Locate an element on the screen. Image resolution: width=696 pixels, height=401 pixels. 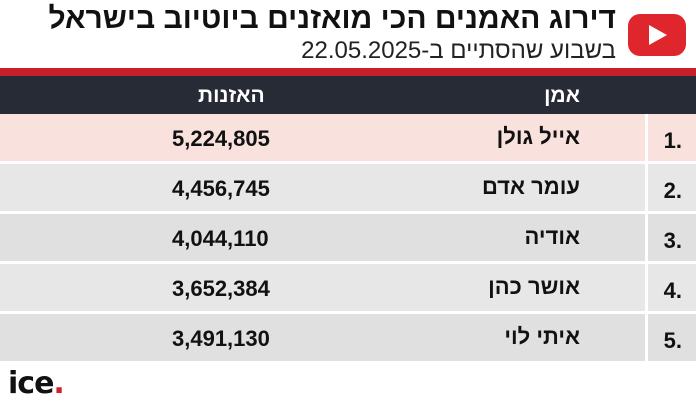
listen-count: 4,456,745 is located at coordinates (221, 188).